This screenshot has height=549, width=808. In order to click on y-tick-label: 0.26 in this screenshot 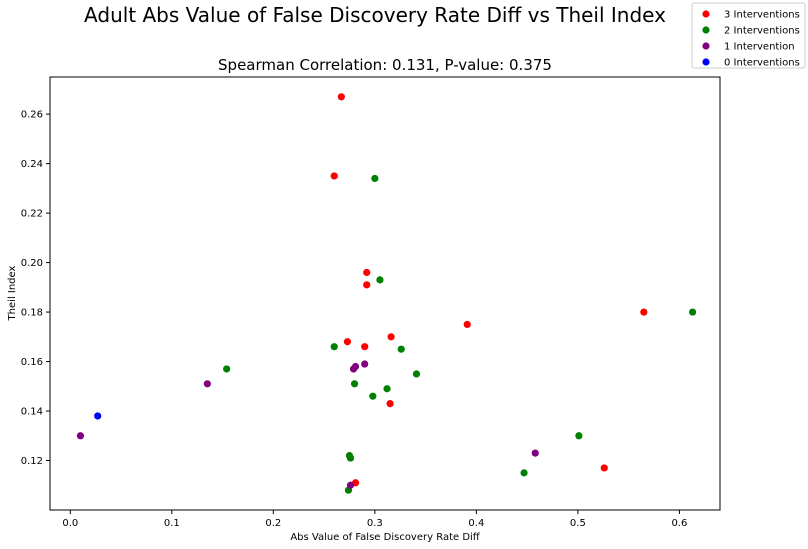, I will do `click(32, 115)`.